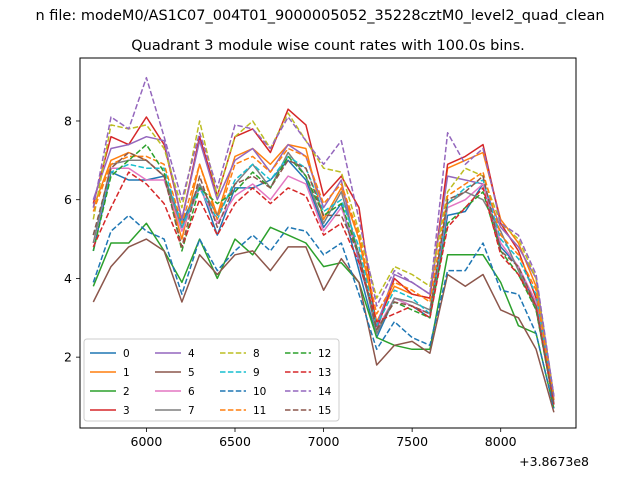 This screenshot has width=640, height=480. Describe the element at coordinates (211, 380) in the screenshot. I see `legend-box` at that location.